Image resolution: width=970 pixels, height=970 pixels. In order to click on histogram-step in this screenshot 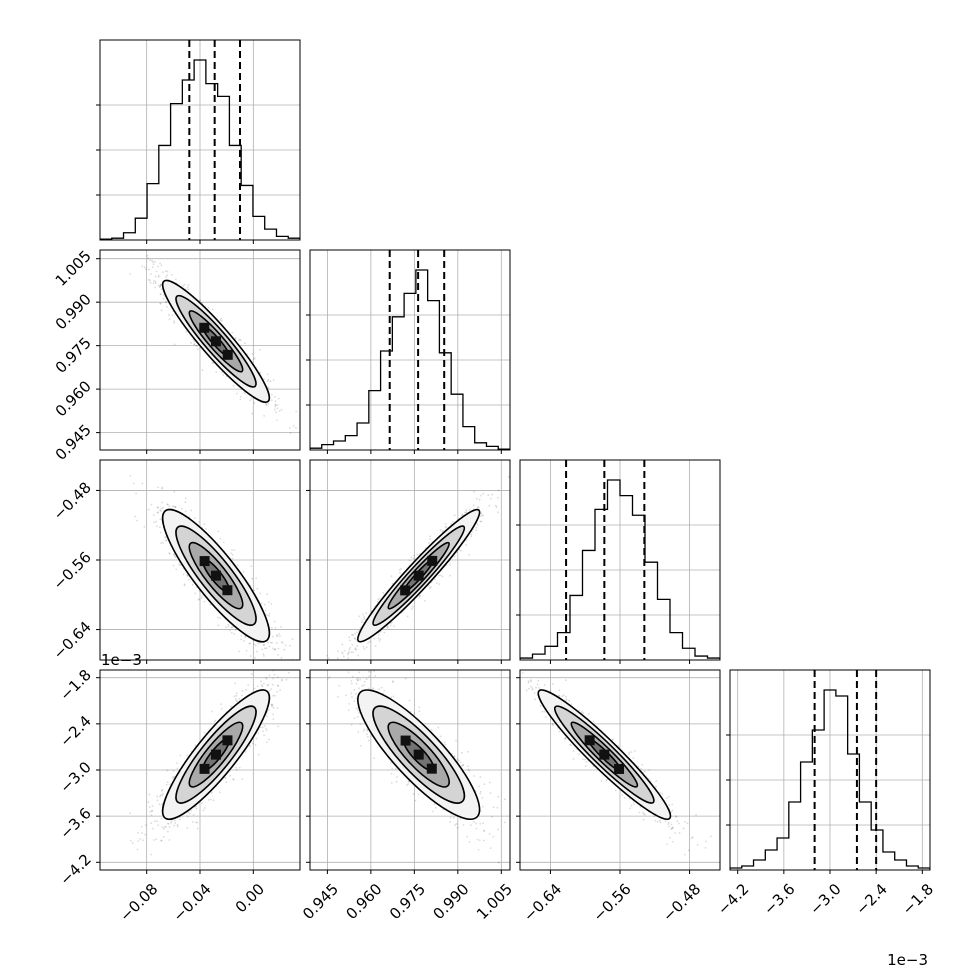, I will do `click(620, 569)`.